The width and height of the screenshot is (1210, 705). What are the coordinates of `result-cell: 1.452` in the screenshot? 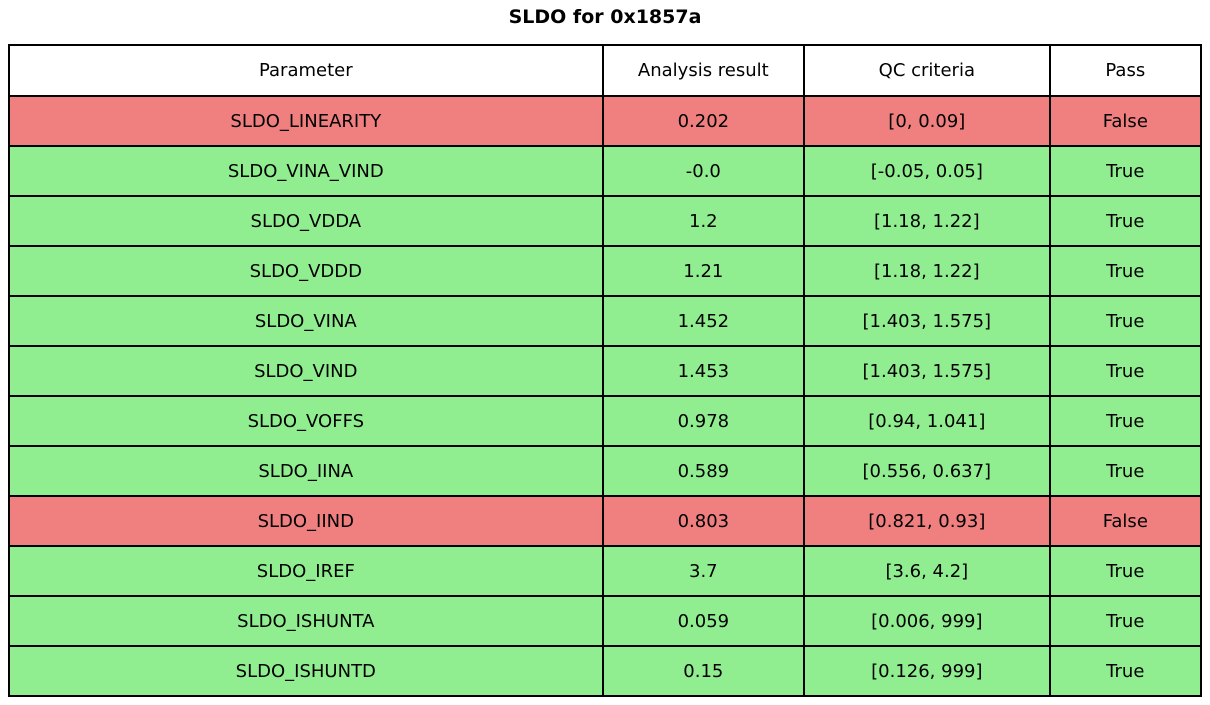 It's located at (703, 321).